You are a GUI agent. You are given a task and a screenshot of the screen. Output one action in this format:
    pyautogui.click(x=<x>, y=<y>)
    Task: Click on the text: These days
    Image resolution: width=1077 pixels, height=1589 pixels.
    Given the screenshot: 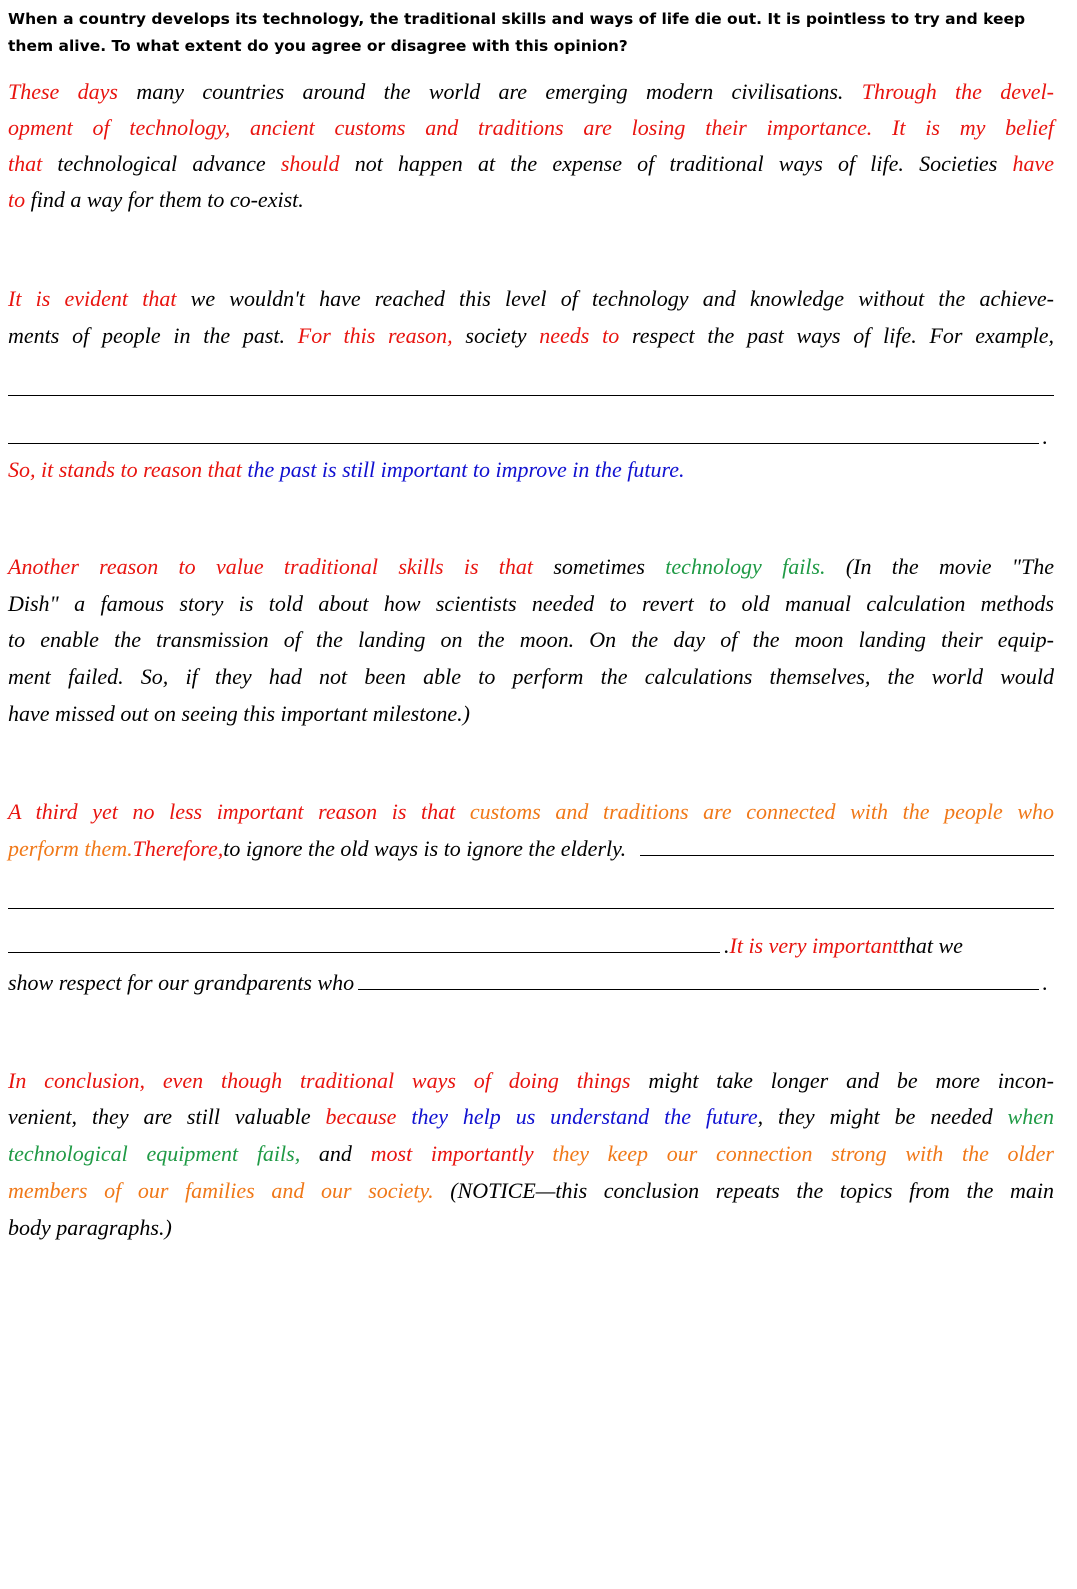 What is the action you would take?
    pyautogui.click(x=63, y=91)
    